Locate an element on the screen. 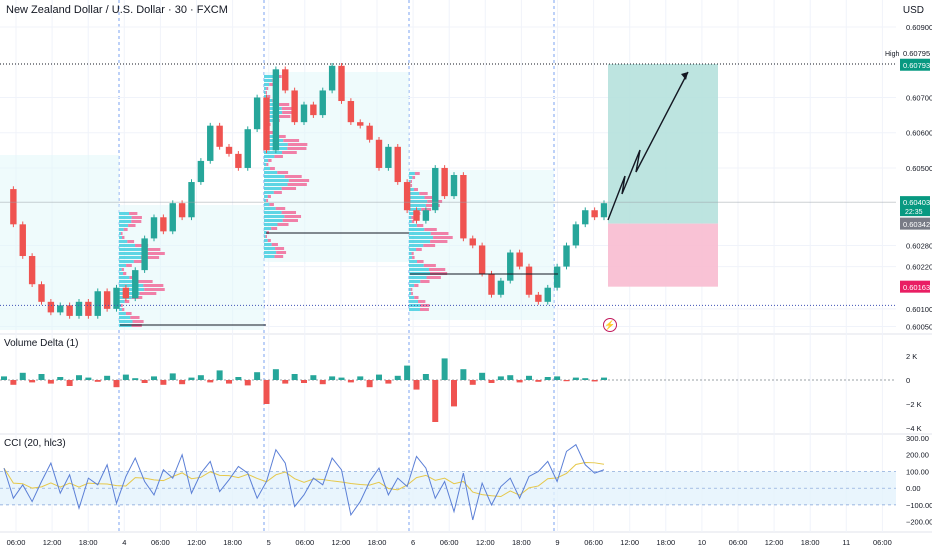 This screenshot has width=932, height=550. x-tick-label: 4 is located at coordinates (124, 542).